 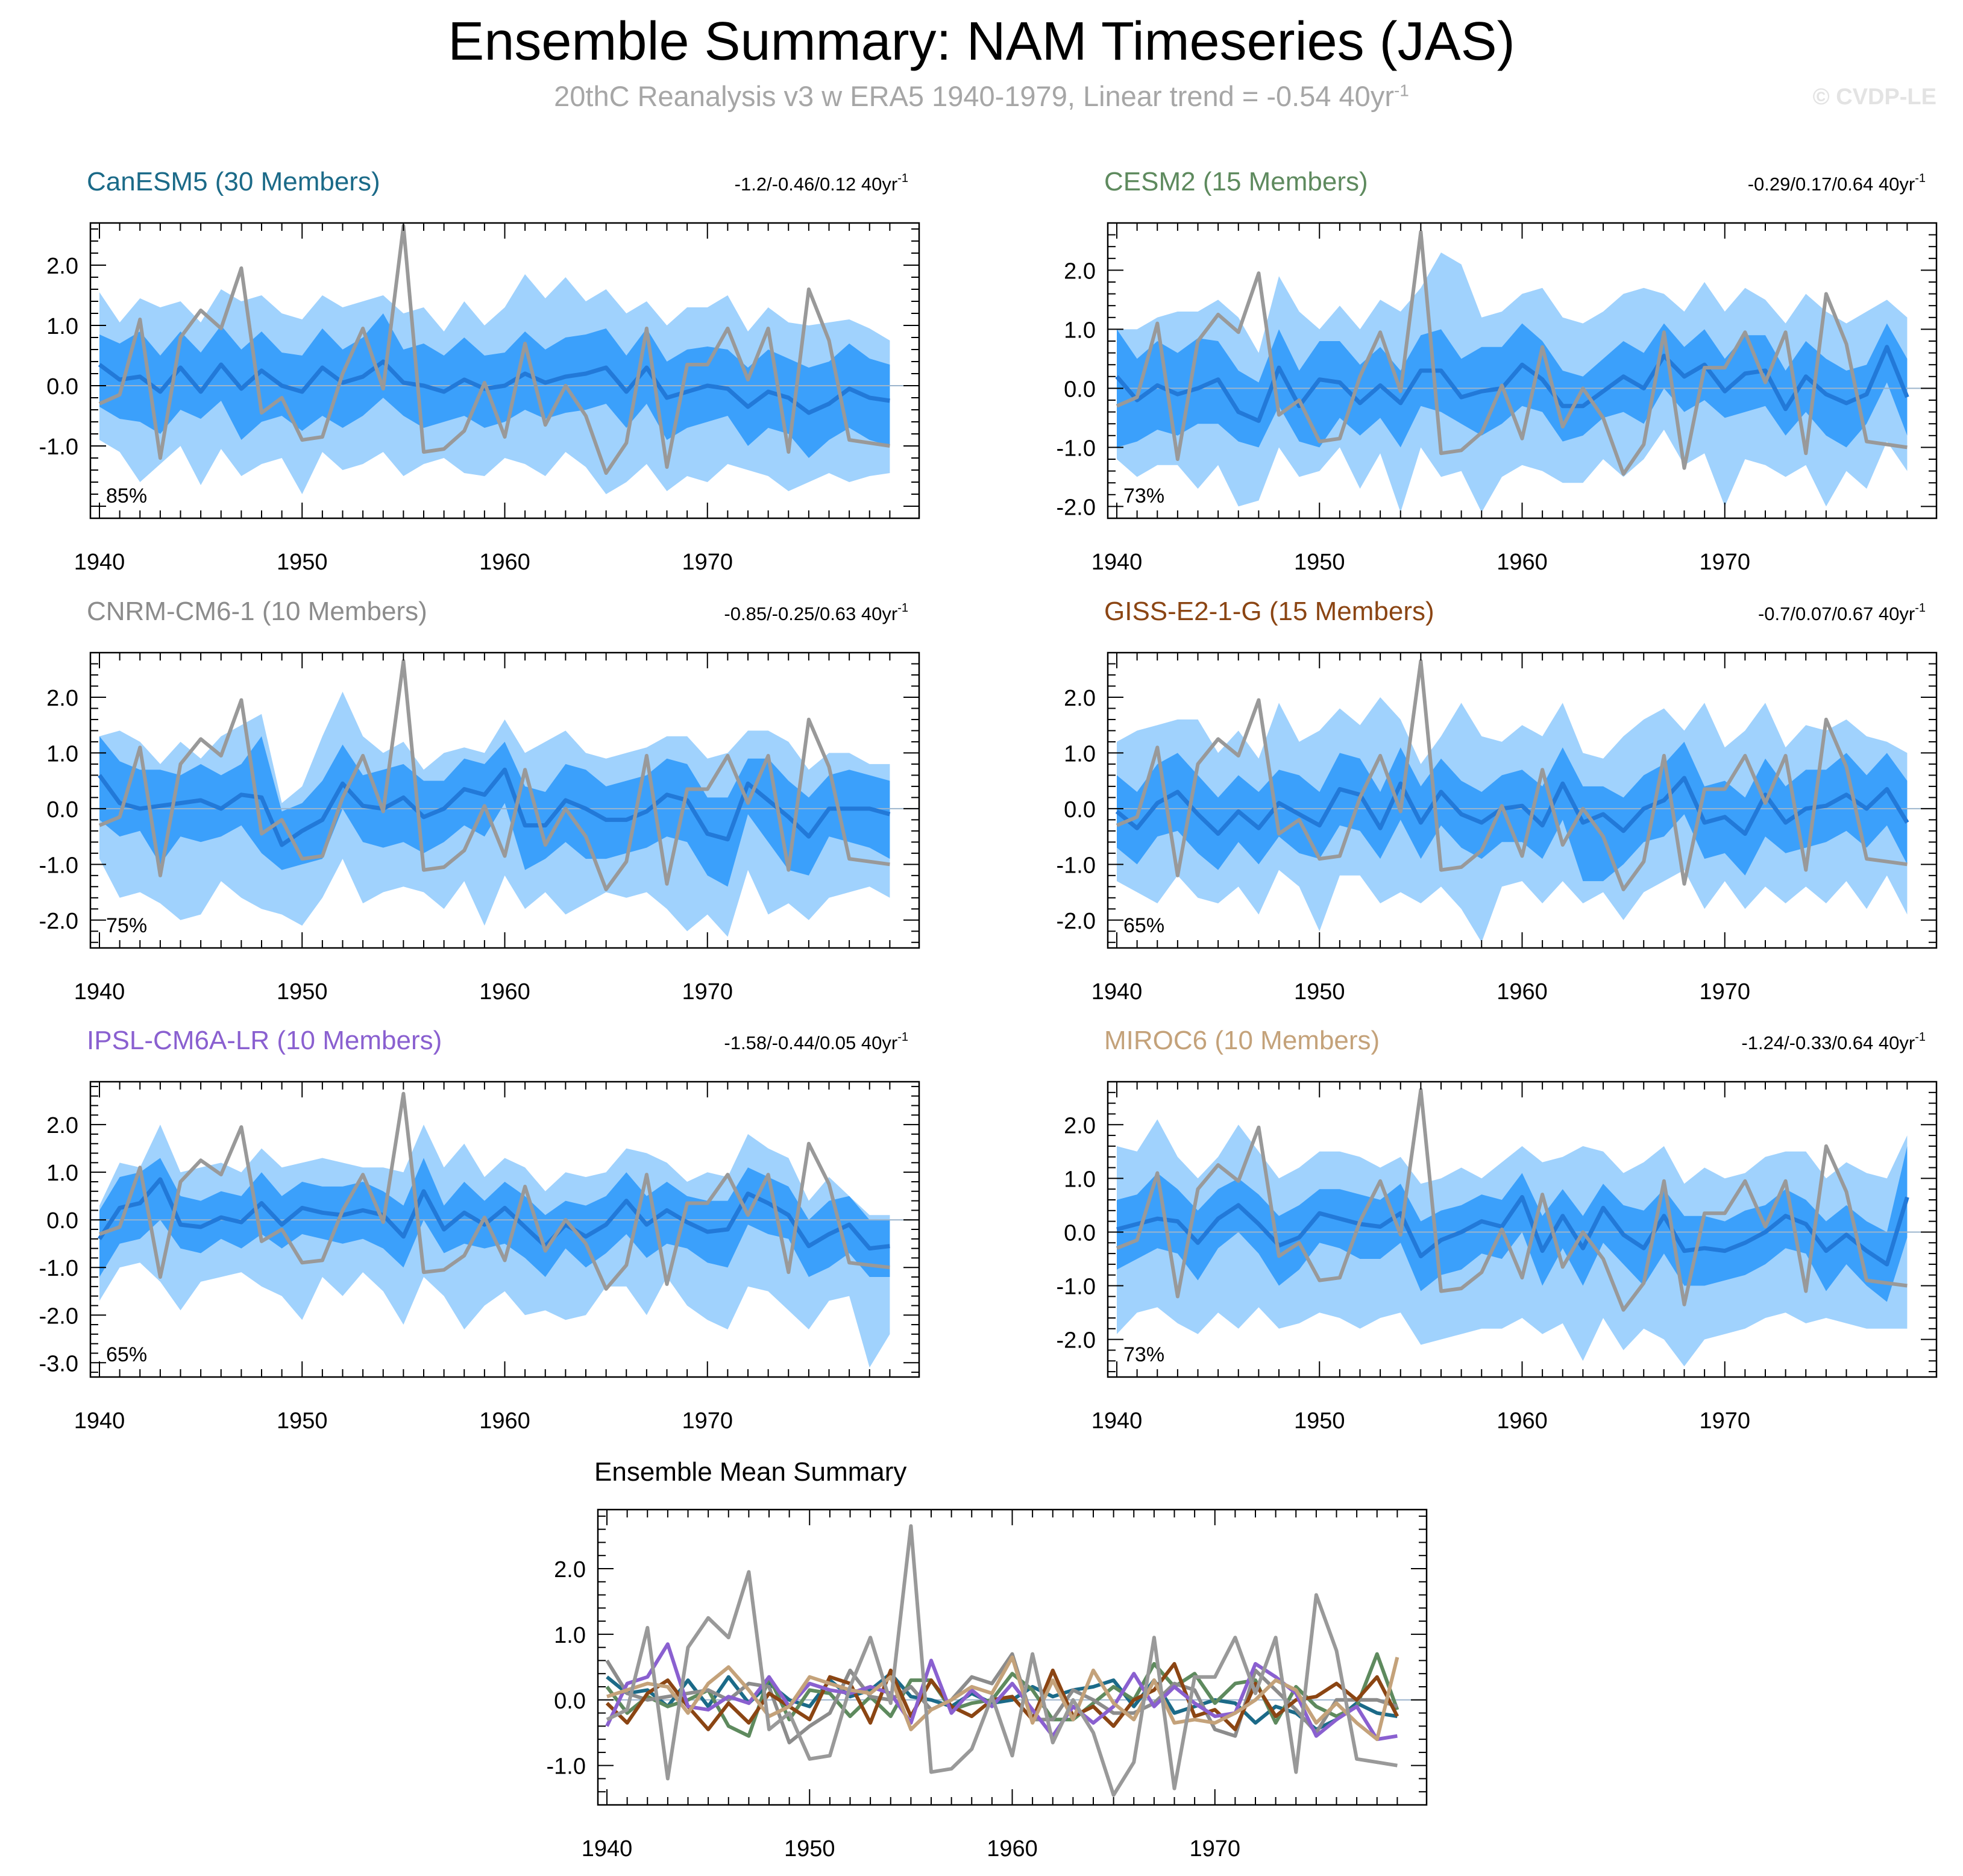 I want to click on model-title: IPSL-CM6A-LR (10 Members), so click(x=264, y=1040).